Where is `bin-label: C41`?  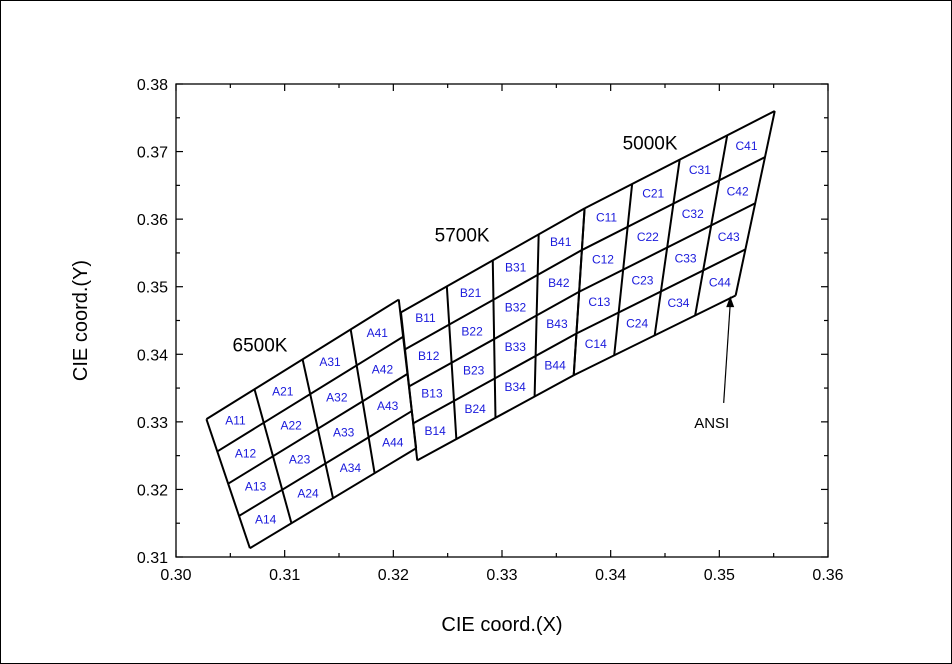 bin-label: C41 is located at coordinates (747, 146).